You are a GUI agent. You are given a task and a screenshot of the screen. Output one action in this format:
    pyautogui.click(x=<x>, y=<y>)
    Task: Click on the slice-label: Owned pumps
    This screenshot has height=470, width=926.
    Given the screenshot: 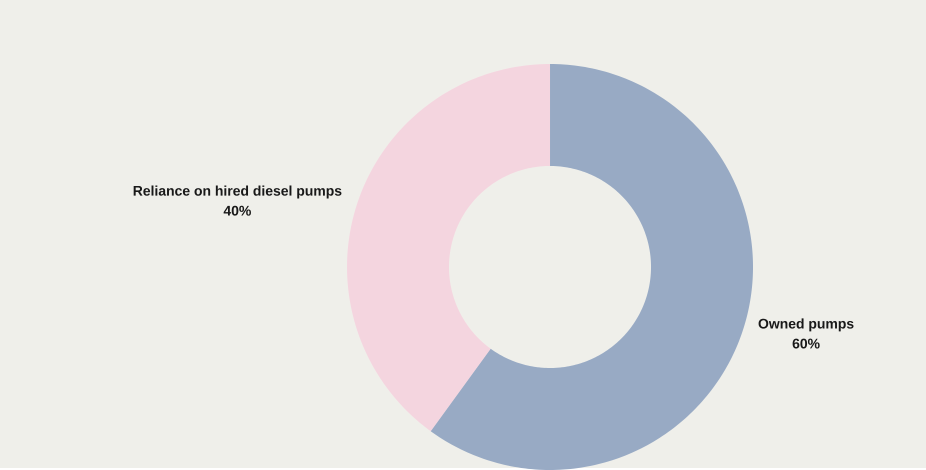 What is the action you would take?
    pyautogui.click(x=806, y=325)
    